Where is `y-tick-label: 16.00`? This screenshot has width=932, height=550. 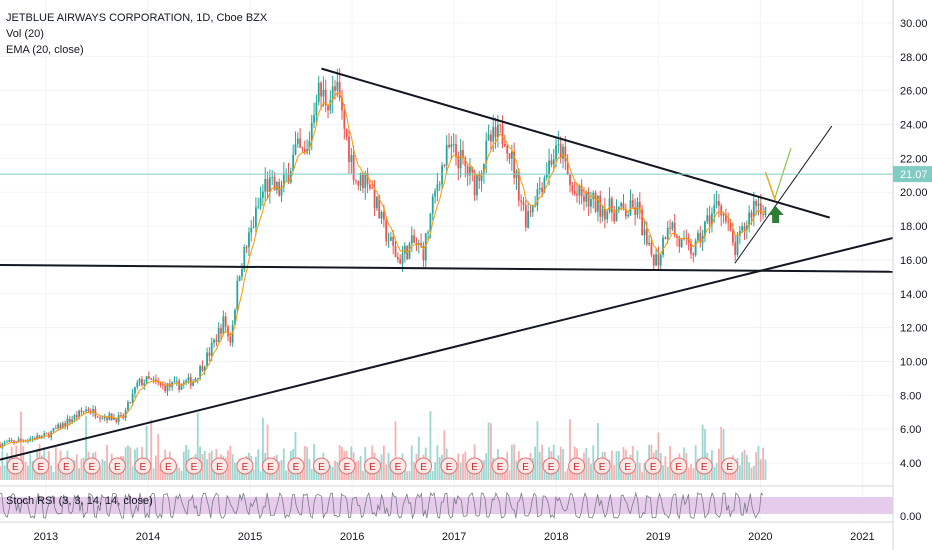
y-tick-label: 16.00 is located at coordinates (914, 261).